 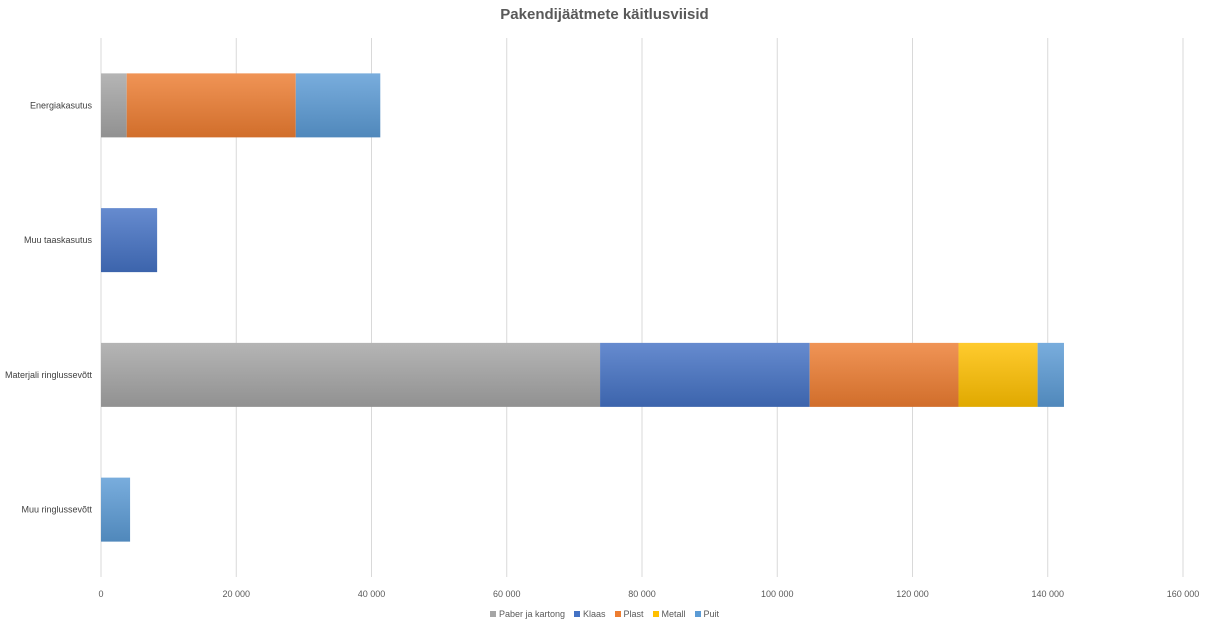 I want to click on chart-title: Pakendijäätmete käitlusviisid, so click(x=604, y=14).